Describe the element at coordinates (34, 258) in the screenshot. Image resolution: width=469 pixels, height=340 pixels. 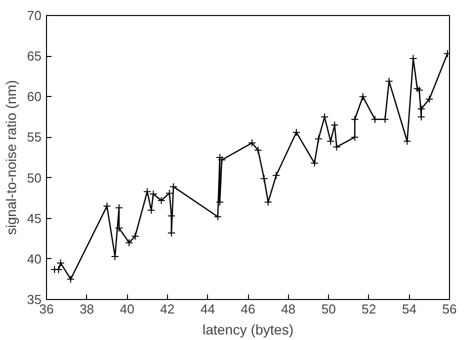
I see `y-tick-label: 40` at that location.